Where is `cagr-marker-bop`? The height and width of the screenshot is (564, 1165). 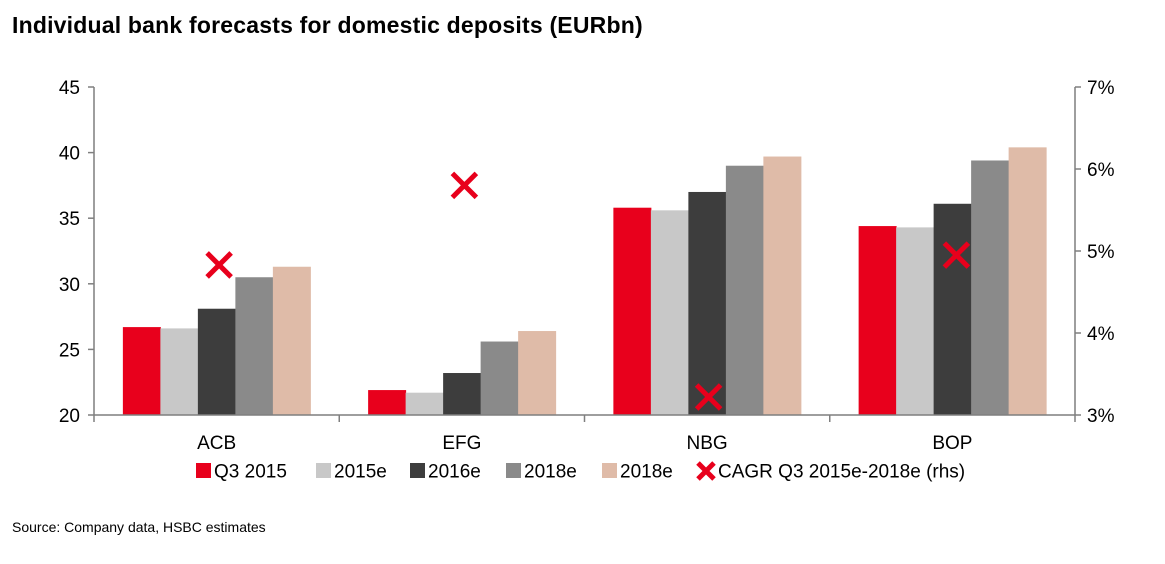
cagr-marker-bop is located at coordinates (956, 255).